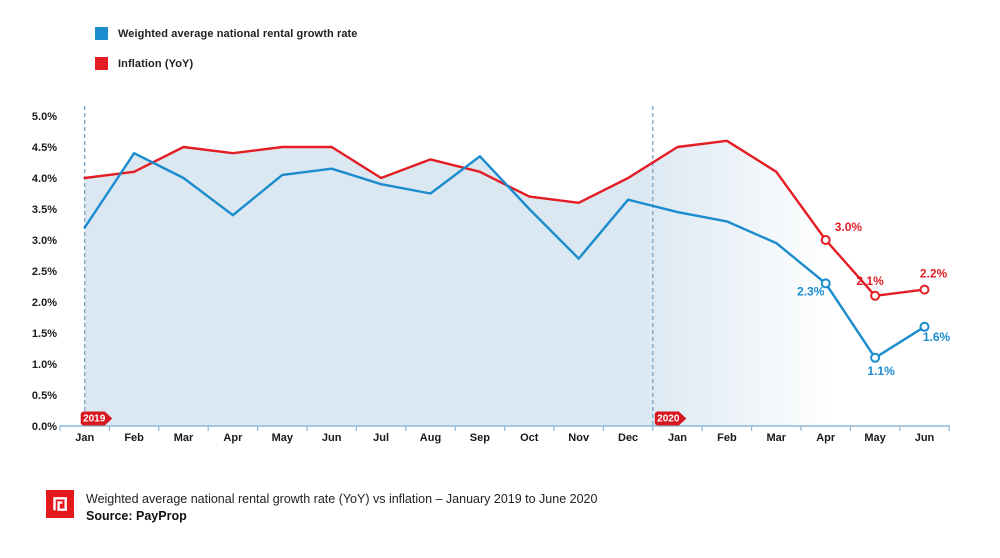  Describe the element at coordinates (811, 291) in the screenshot. I see `data-point-label: 2.3%` at that location.